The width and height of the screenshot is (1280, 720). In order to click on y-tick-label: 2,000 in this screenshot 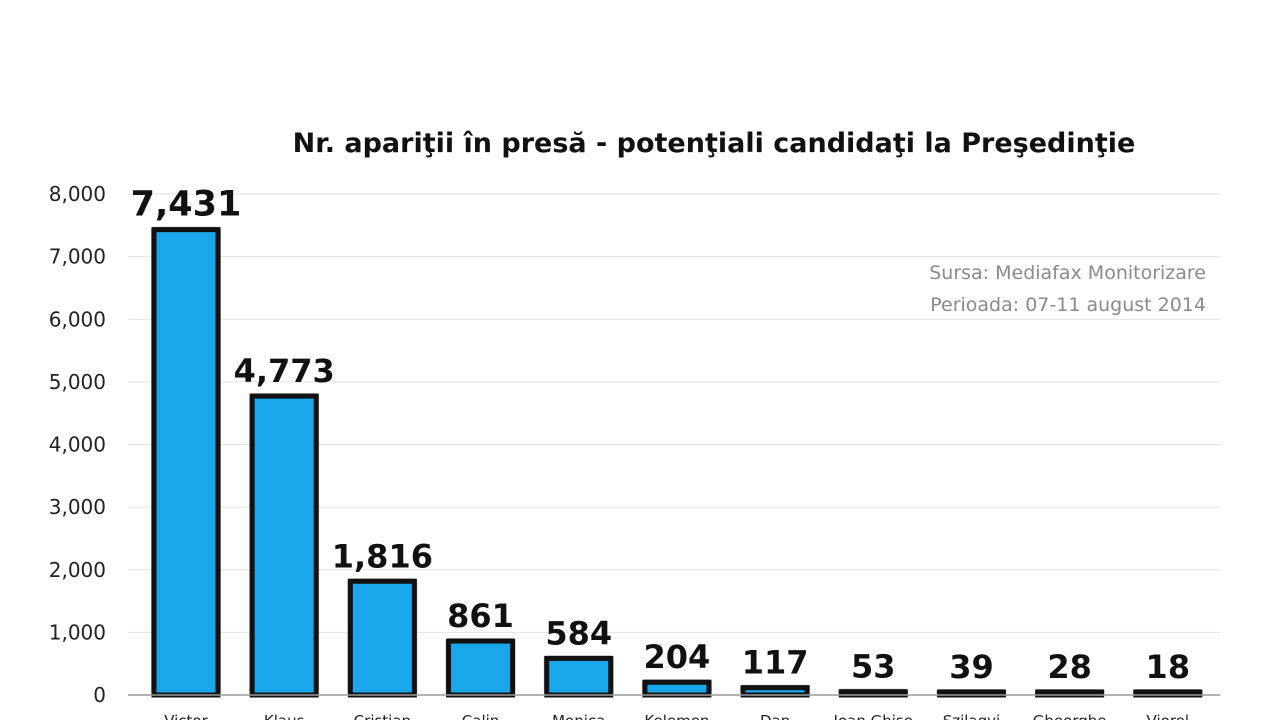, I will do `click(77, 570)`.